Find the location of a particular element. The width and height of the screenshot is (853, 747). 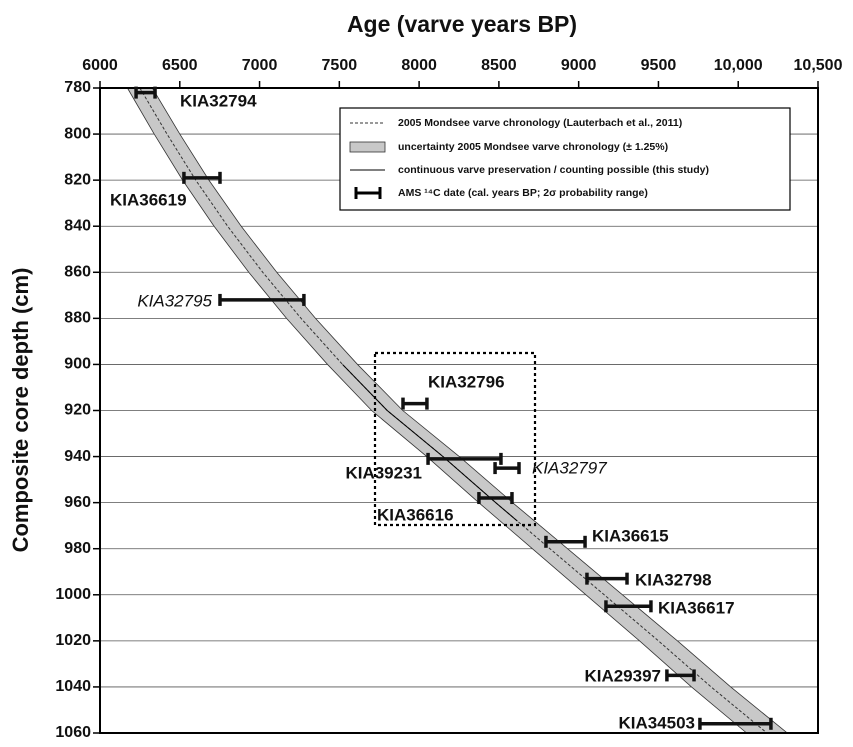

y-tick-label: 900 is located at coordinates (77, 364).